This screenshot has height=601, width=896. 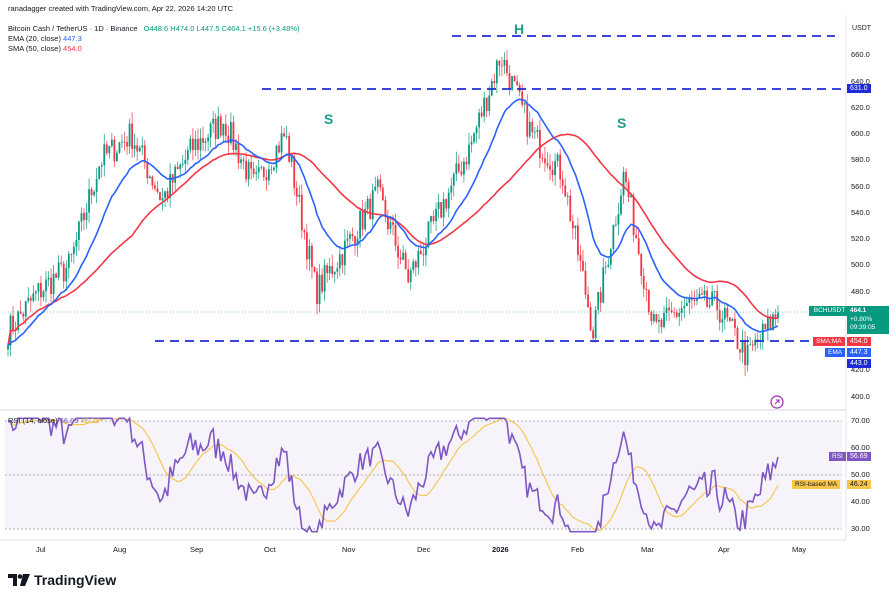 I want to click on ema-legend: EMA (20, close) 447.3, so click(x=45, y=39).